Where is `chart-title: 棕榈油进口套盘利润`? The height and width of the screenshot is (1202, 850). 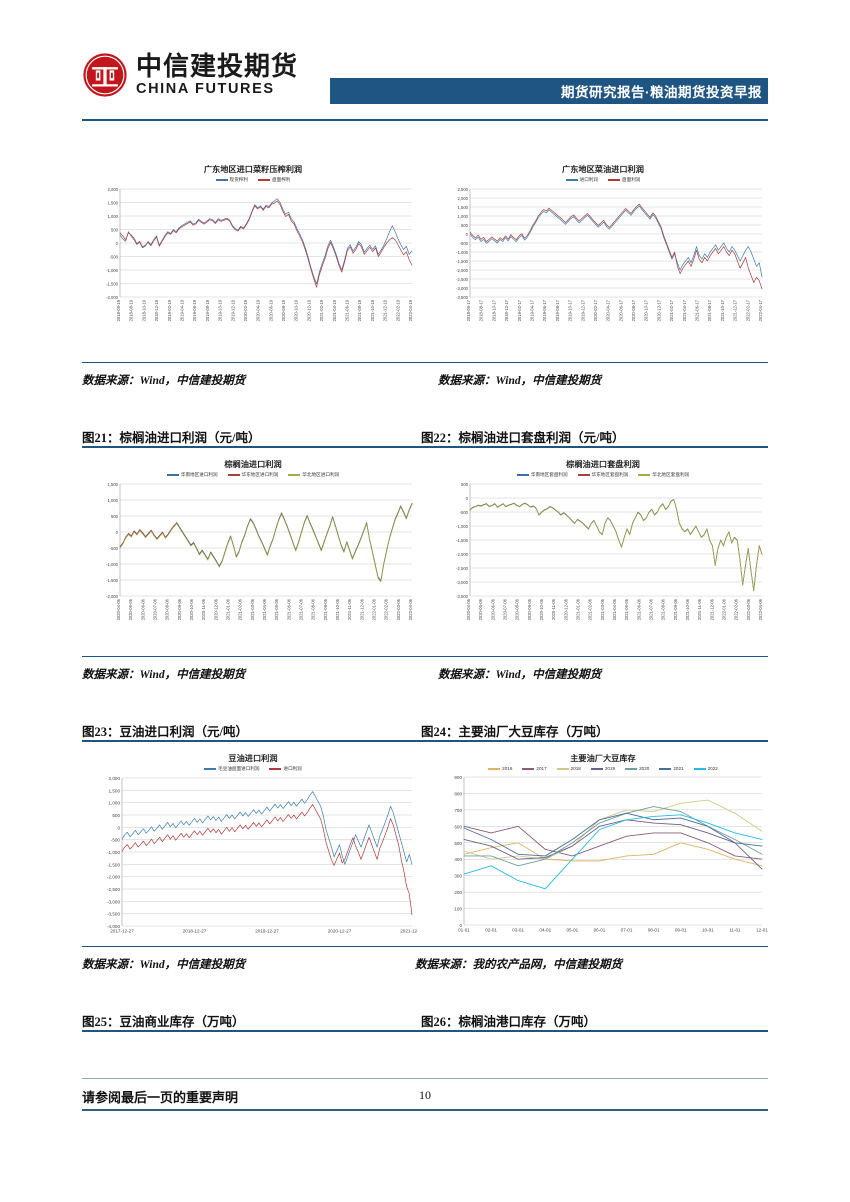 chart-title: 棕榈油进口套盘利润 is located at coordinates (603, 464).